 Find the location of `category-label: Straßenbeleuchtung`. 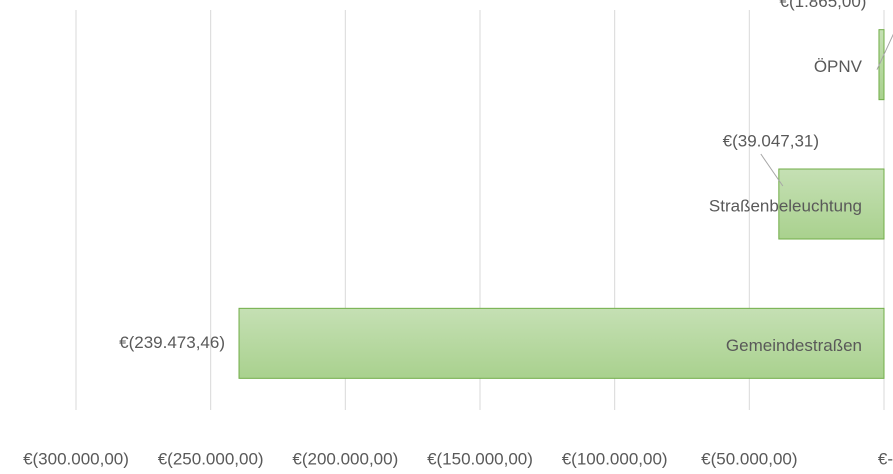

category-label: Straßenbeleuchtung is located at coordinates (785, 205).